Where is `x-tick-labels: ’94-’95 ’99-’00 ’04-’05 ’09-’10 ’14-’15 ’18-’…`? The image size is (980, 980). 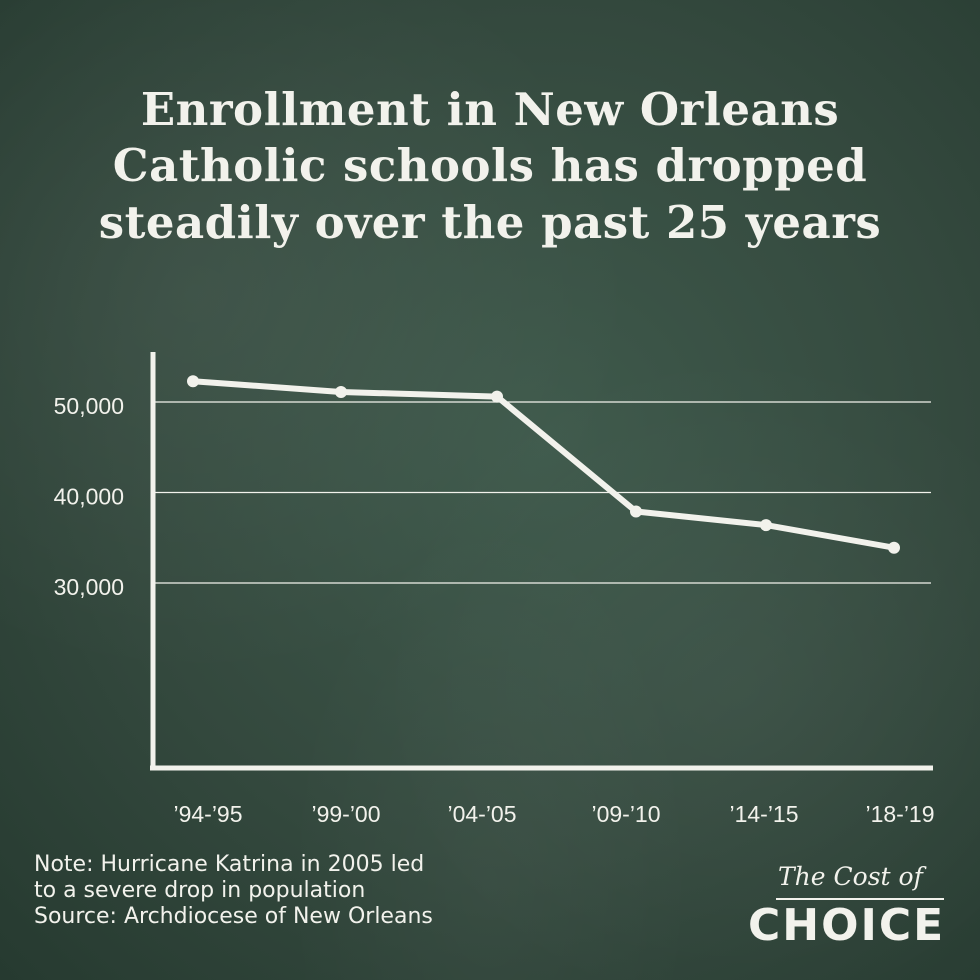 x-tick-labels: ’94-’95 ’99-’00 ’04-’05 ’09-’10 ’14-’15 ’18-’… is located at coordinates (553, 814).